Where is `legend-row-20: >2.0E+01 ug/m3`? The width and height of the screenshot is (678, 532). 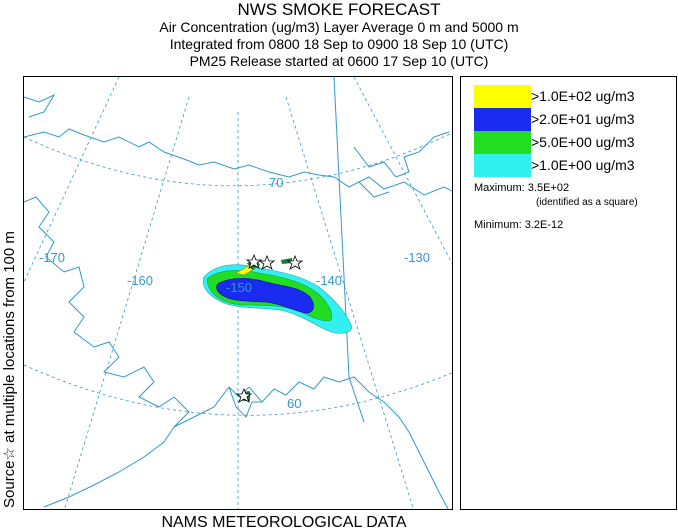
legend-row-20: >2.0E+01 ug/m3 is located at coordinates (574, 119).